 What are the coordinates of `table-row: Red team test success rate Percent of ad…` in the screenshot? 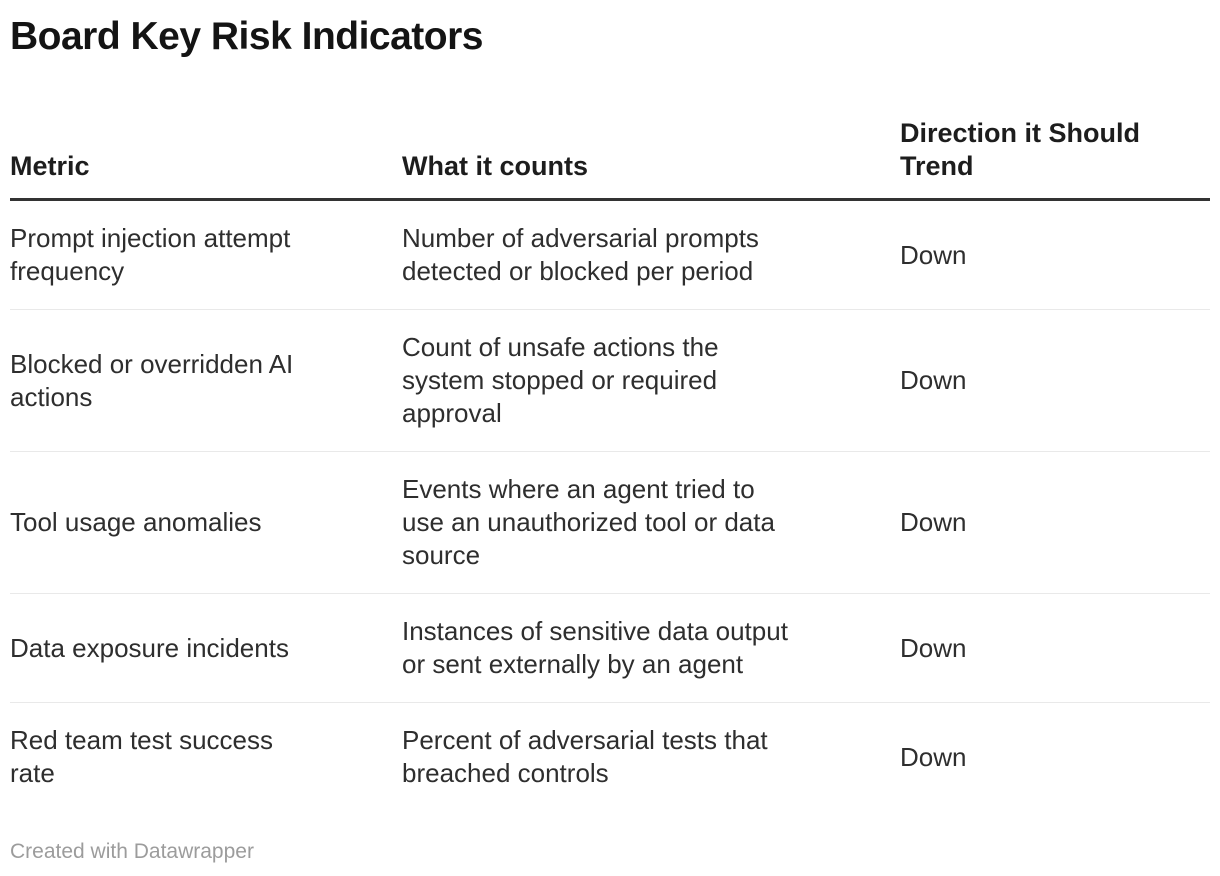 It's located at (610, 757).